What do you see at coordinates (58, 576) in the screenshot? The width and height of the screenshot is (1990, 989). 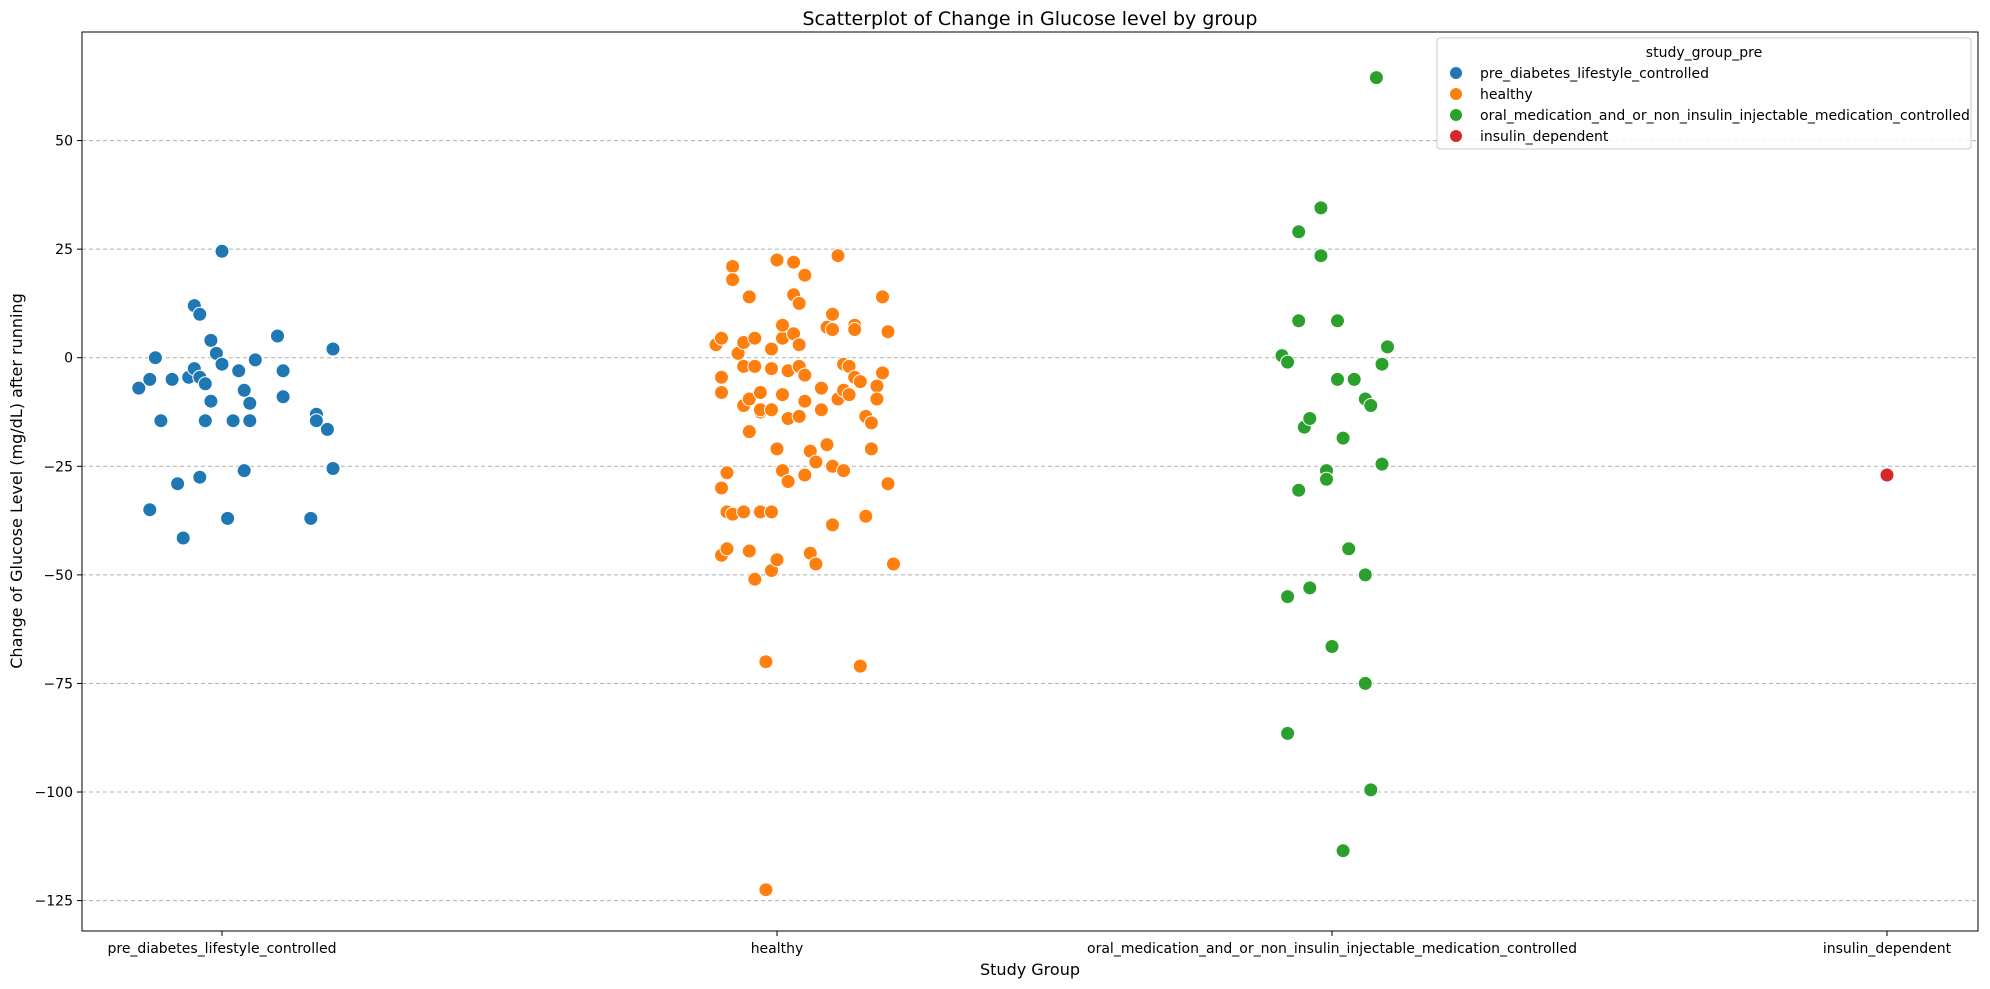 I see `y-tick-label: −50` at bounding box center [58, 576].